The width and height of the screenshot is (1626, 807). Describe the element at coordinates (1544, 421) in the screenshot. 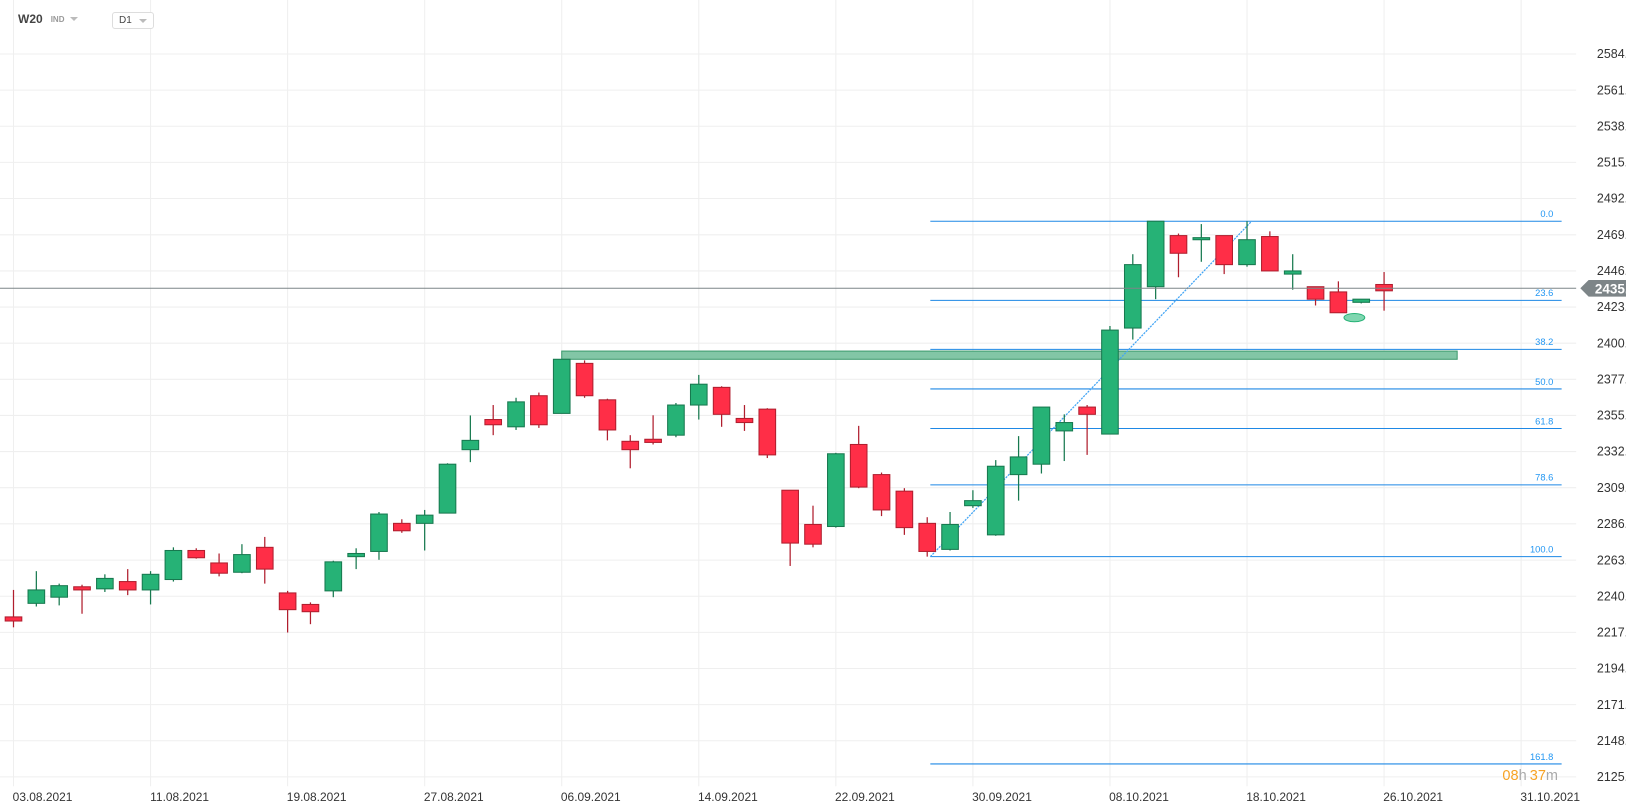

I see `fib-level-label: 61.8` at that location.